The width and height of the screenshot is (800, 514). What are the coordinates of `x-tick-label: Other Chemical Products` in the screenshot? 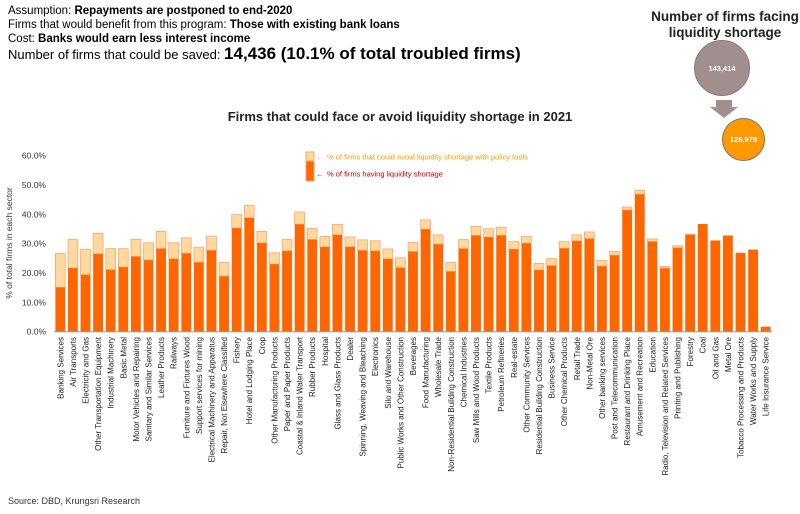 It's located at (564, 381).